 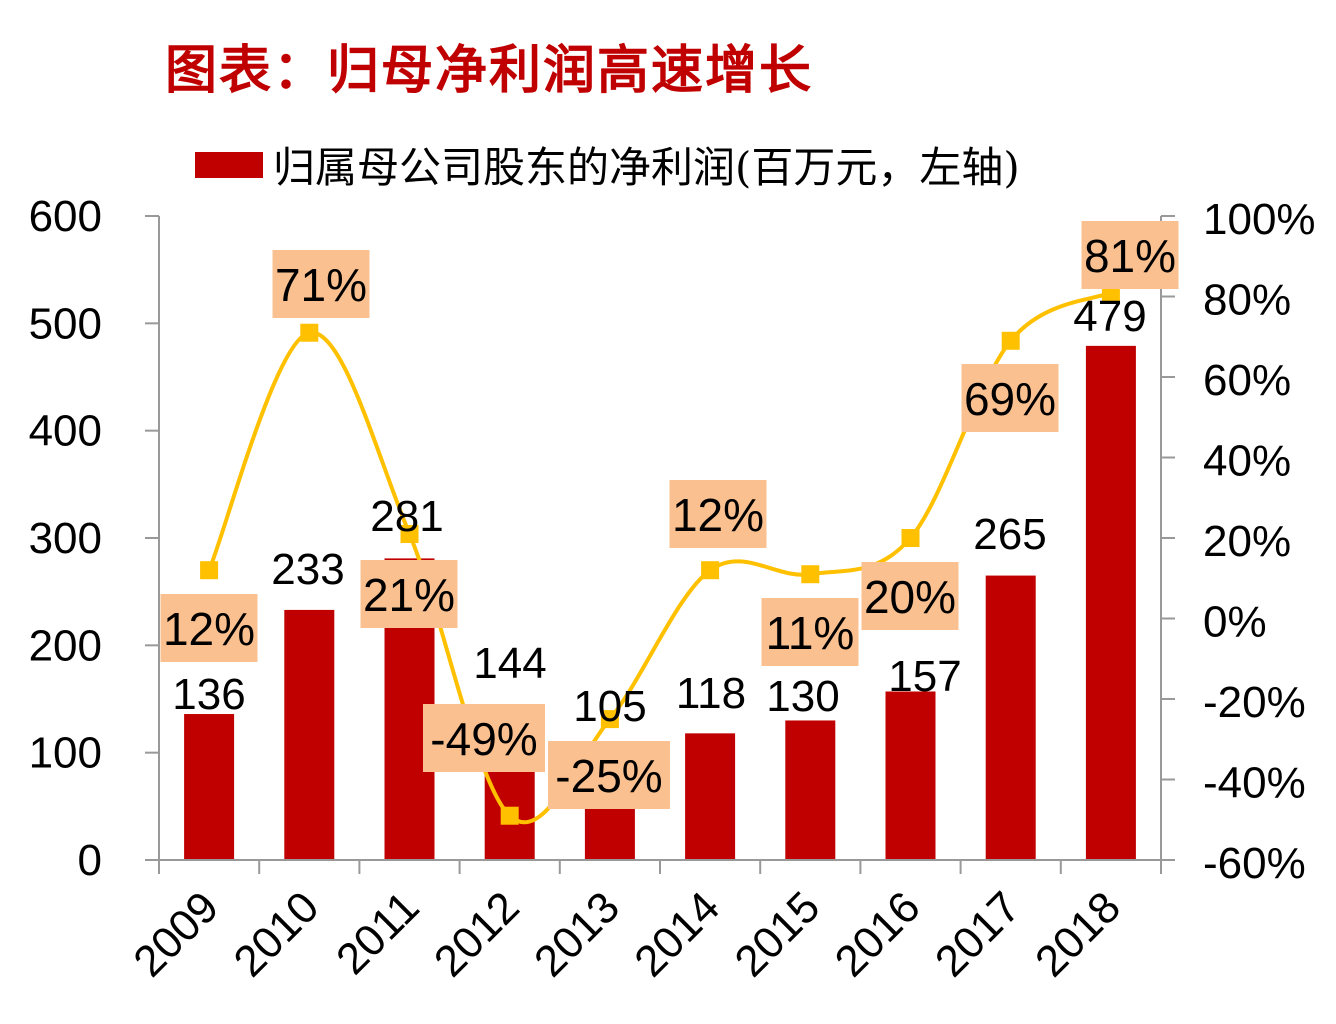 I want to click on x-tick-label: 2017, so click(x=978, y=934).